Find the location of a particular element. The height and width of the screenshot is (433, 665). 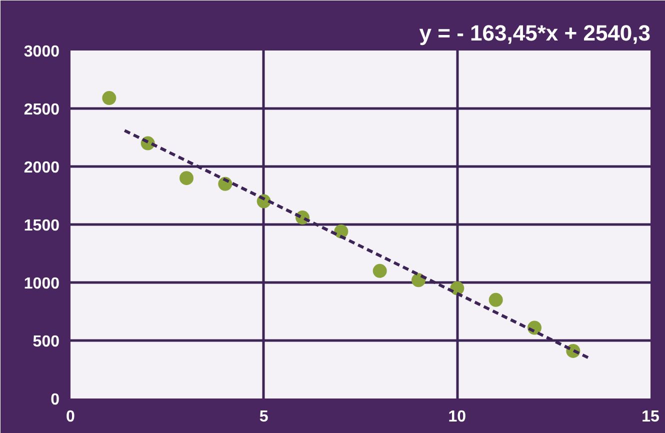

y-tick-label: 1000 is located at coordinates (42, 284).